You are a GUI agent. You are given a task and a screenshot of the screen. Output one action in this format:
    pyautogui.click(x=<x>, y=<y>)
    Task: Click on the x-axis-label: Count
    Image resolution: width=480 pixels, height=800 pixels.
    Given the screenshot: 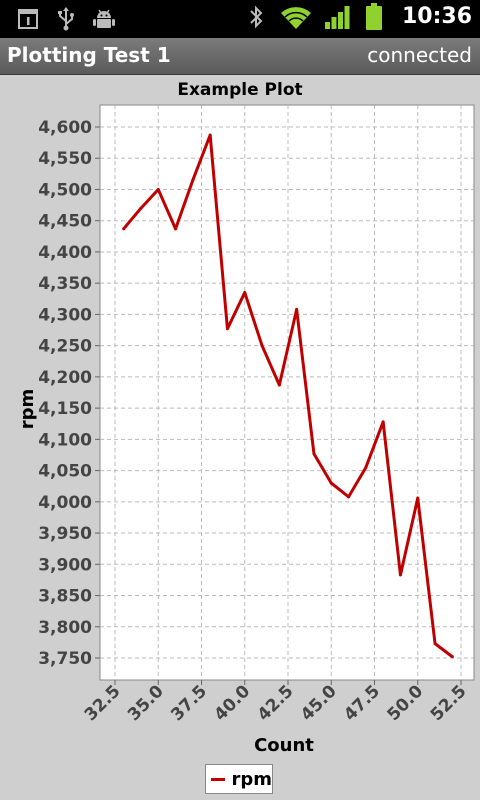 What is the action you would take?
    pyautogui.click(x=284, y=745)
    